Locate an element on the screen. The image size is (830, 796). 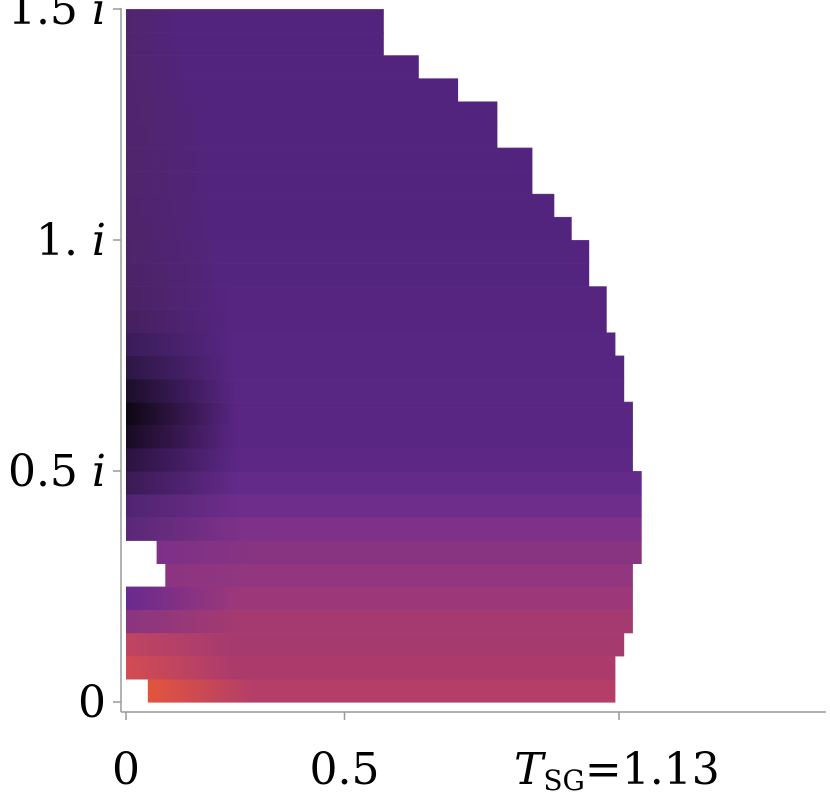
annotation-value: =1.13 is located at coordinates (652, 769).